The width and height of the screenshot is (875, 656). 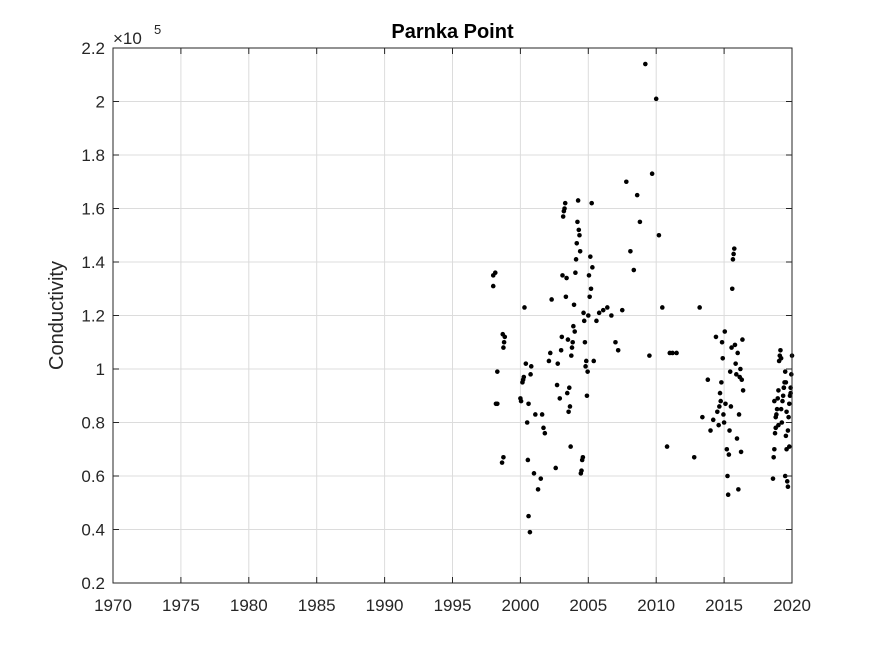 What do you see at coordinates (93, 583) in the screenshot?
I see `y-tick-label: 0.2` at bounding box center [93, 583].